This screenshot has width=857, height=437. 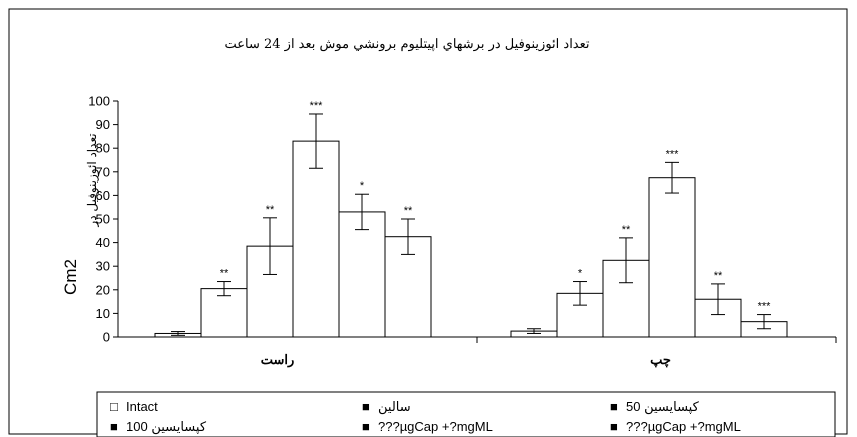 What do you see at coordinates (103, 242) in the screenshot?
I see `y-tick-label: 40` at bounding box center [103, 242].